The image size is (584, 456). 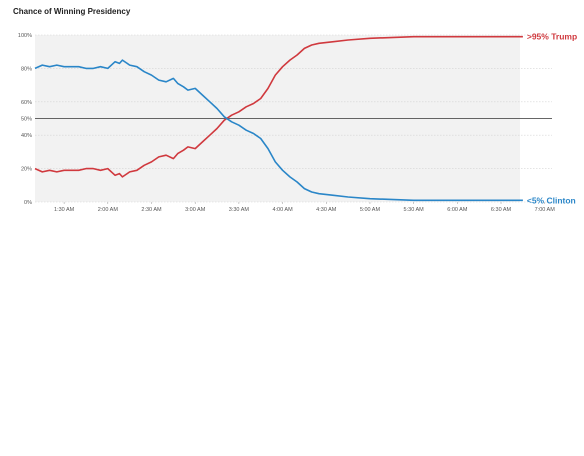 I want to click on y-tick-label: 20%, so click(x=26, y=170).